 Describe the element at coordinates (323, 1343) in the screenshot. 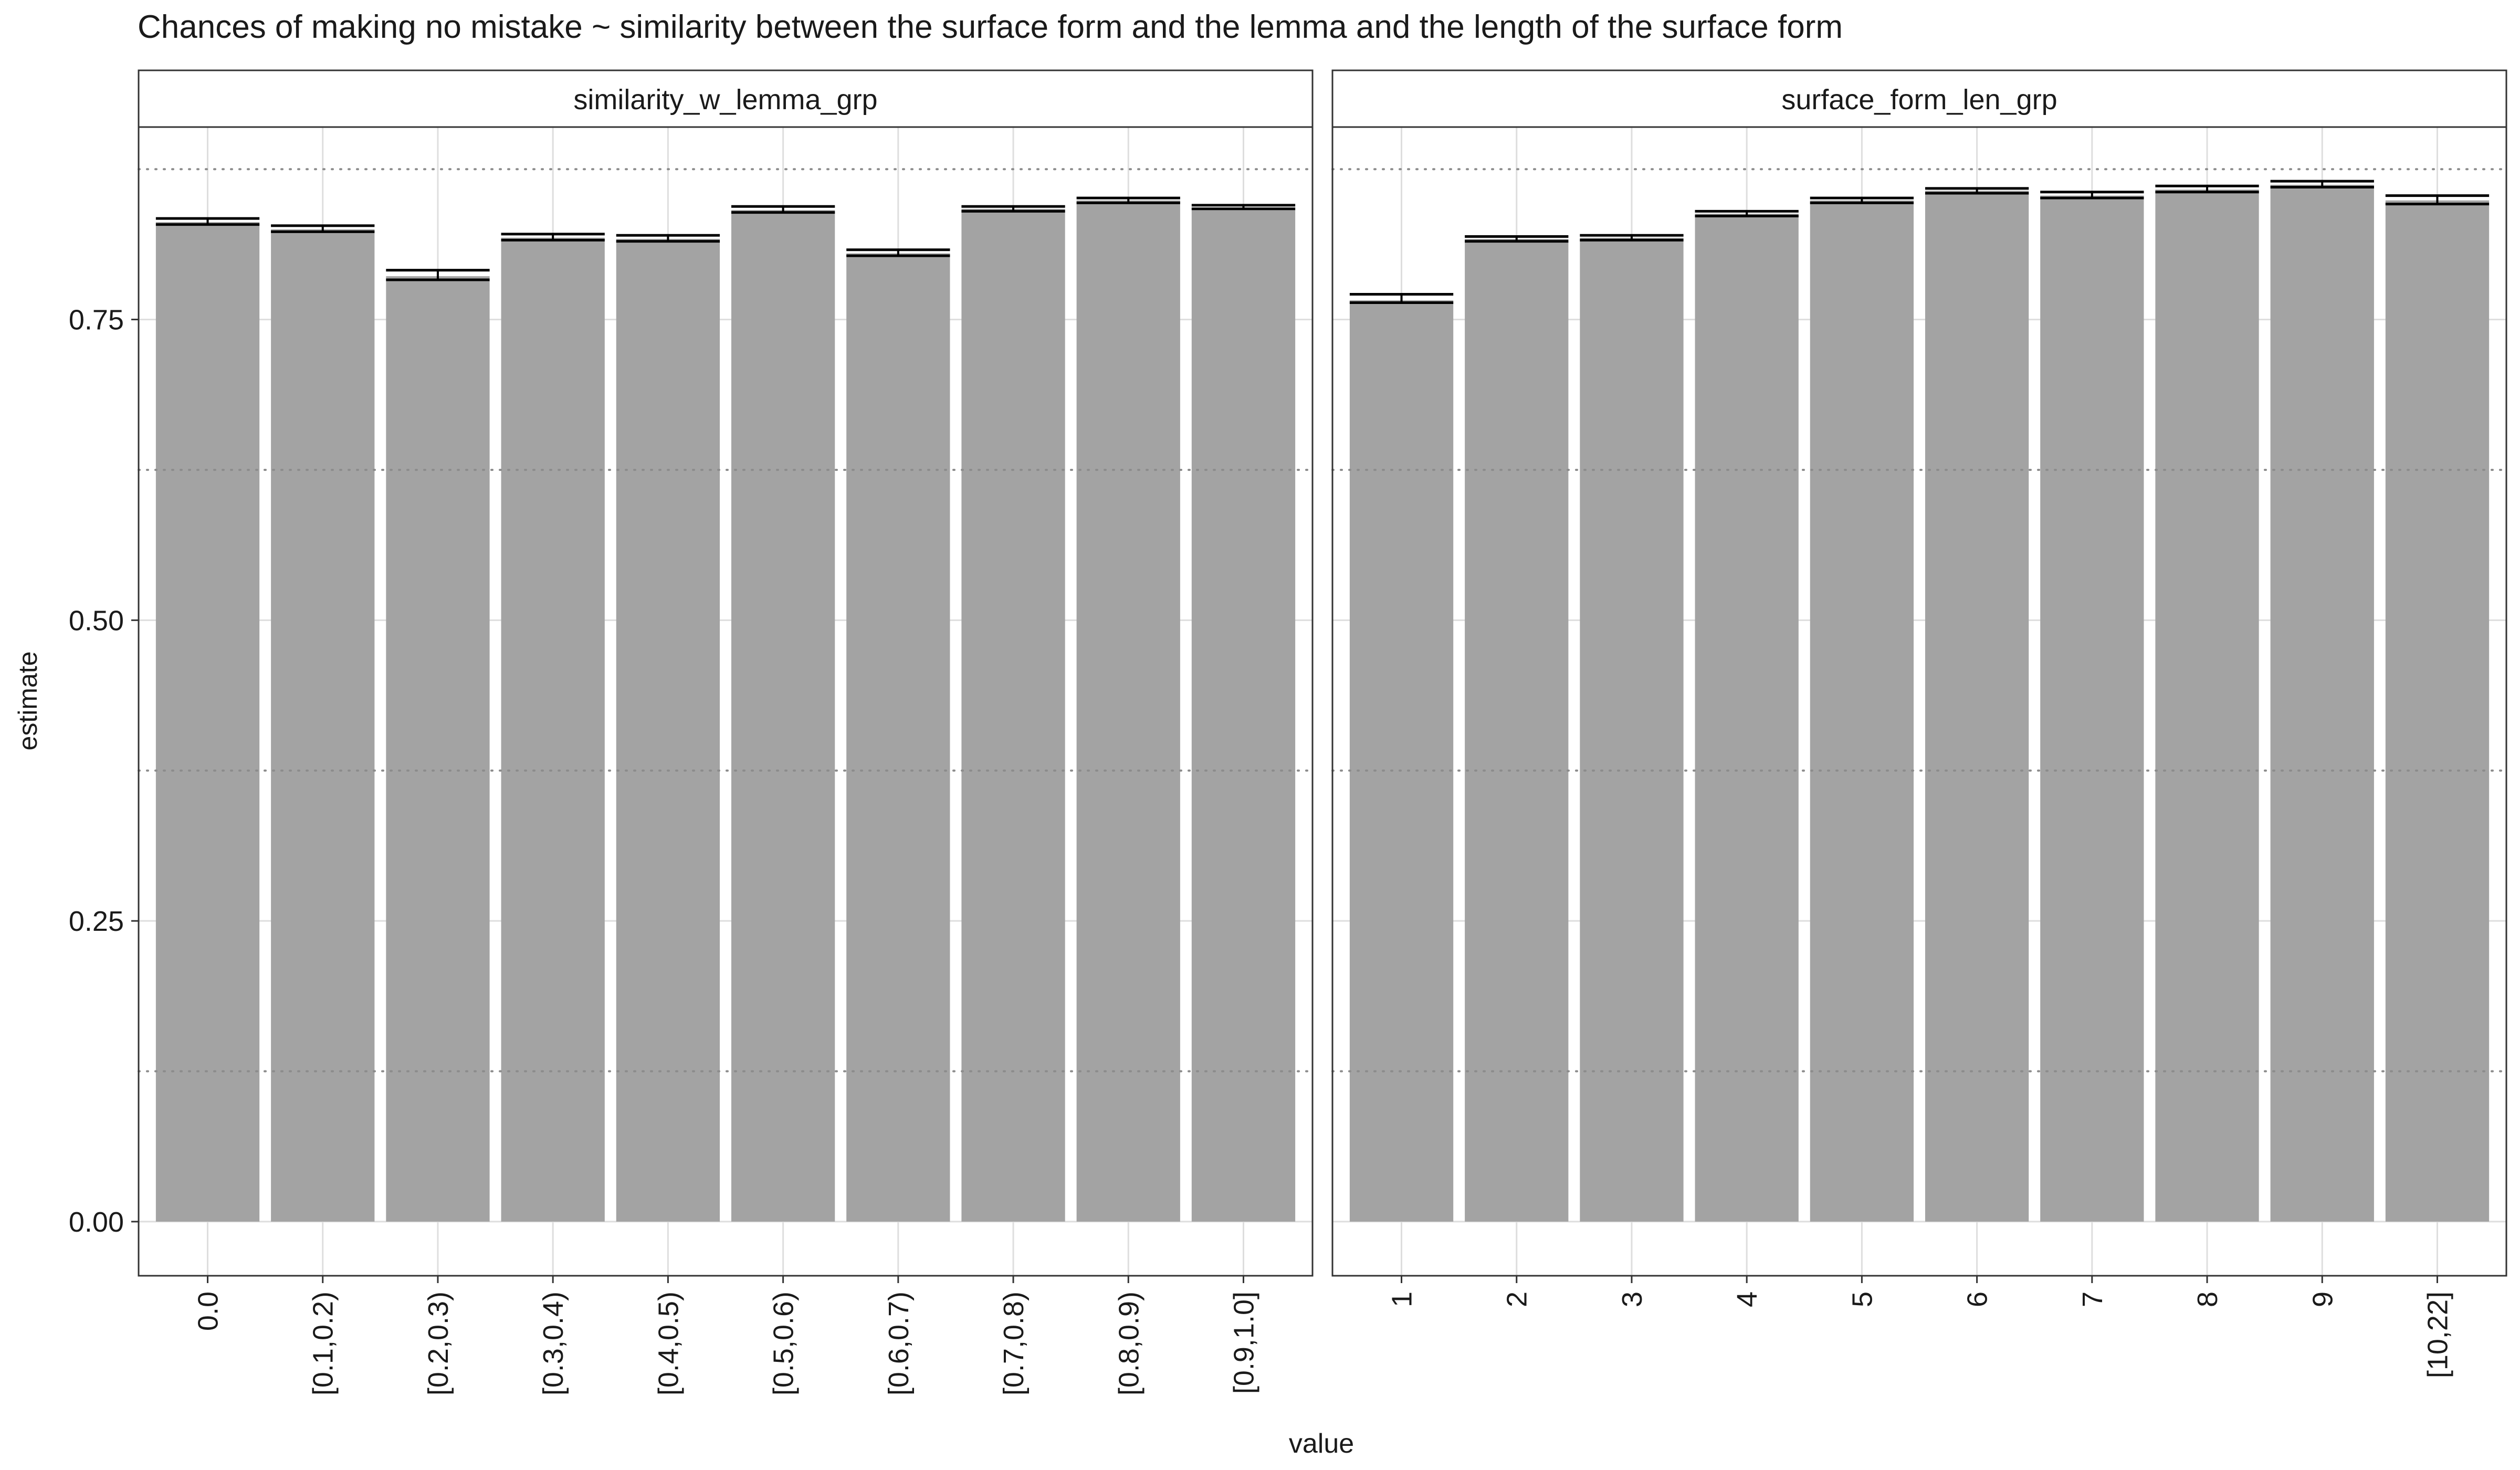

I see `x-tick-label: [0.1,0.2)` at that location.